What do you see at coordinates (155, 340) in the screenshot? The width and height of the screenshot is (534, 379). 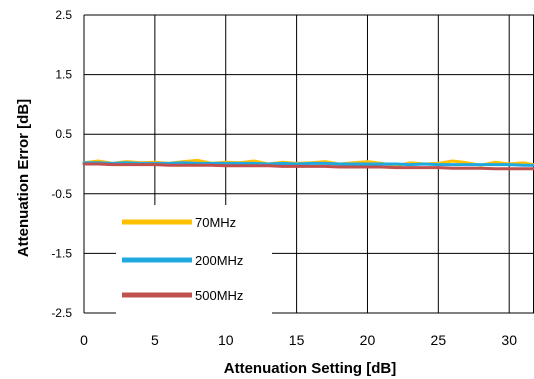 I see `x-tick-label: 5` at bounding box center [155, 340].